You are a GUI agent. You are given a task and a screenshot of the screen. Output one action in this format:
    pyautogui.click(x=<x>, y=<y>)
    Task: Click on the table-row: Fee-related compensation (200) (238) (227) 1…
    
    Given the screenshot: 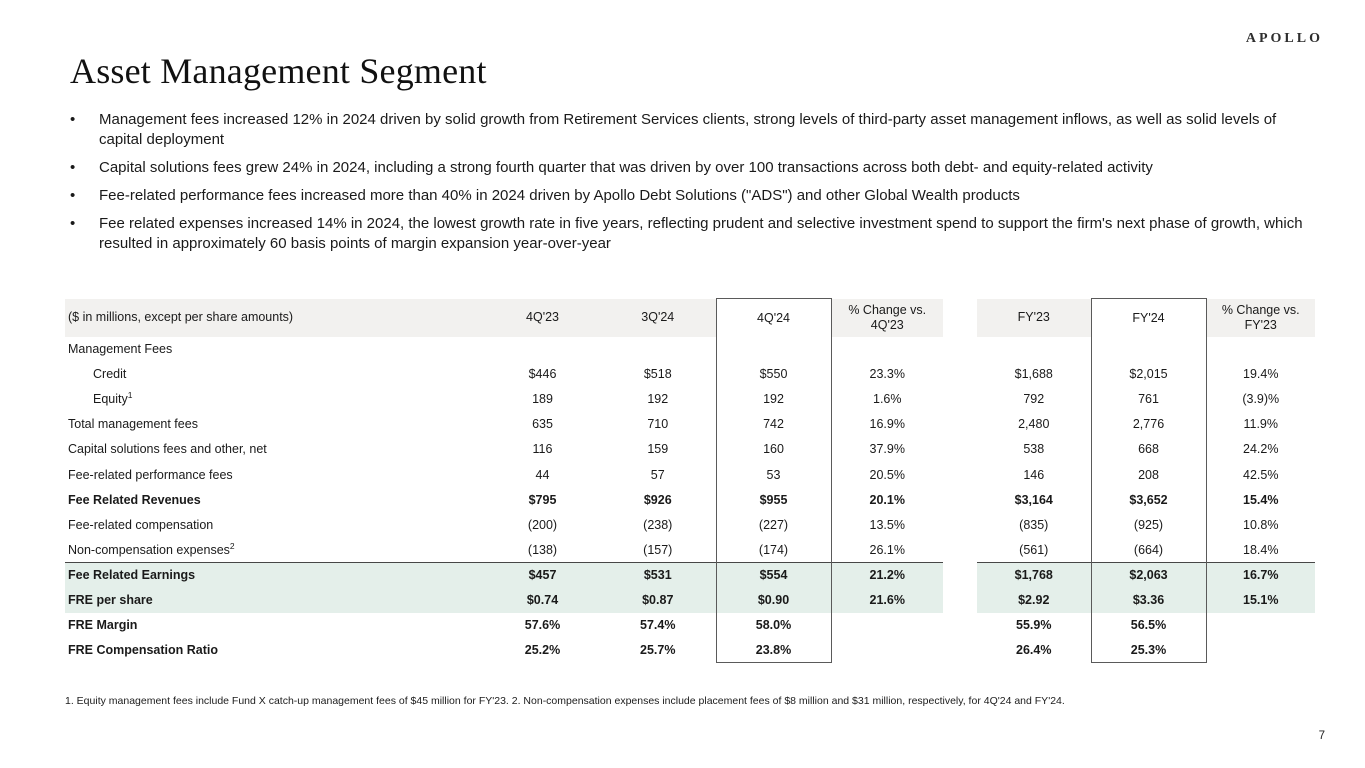 What is the action you would take?
    pyautogui.click(x=690, y=525)
    